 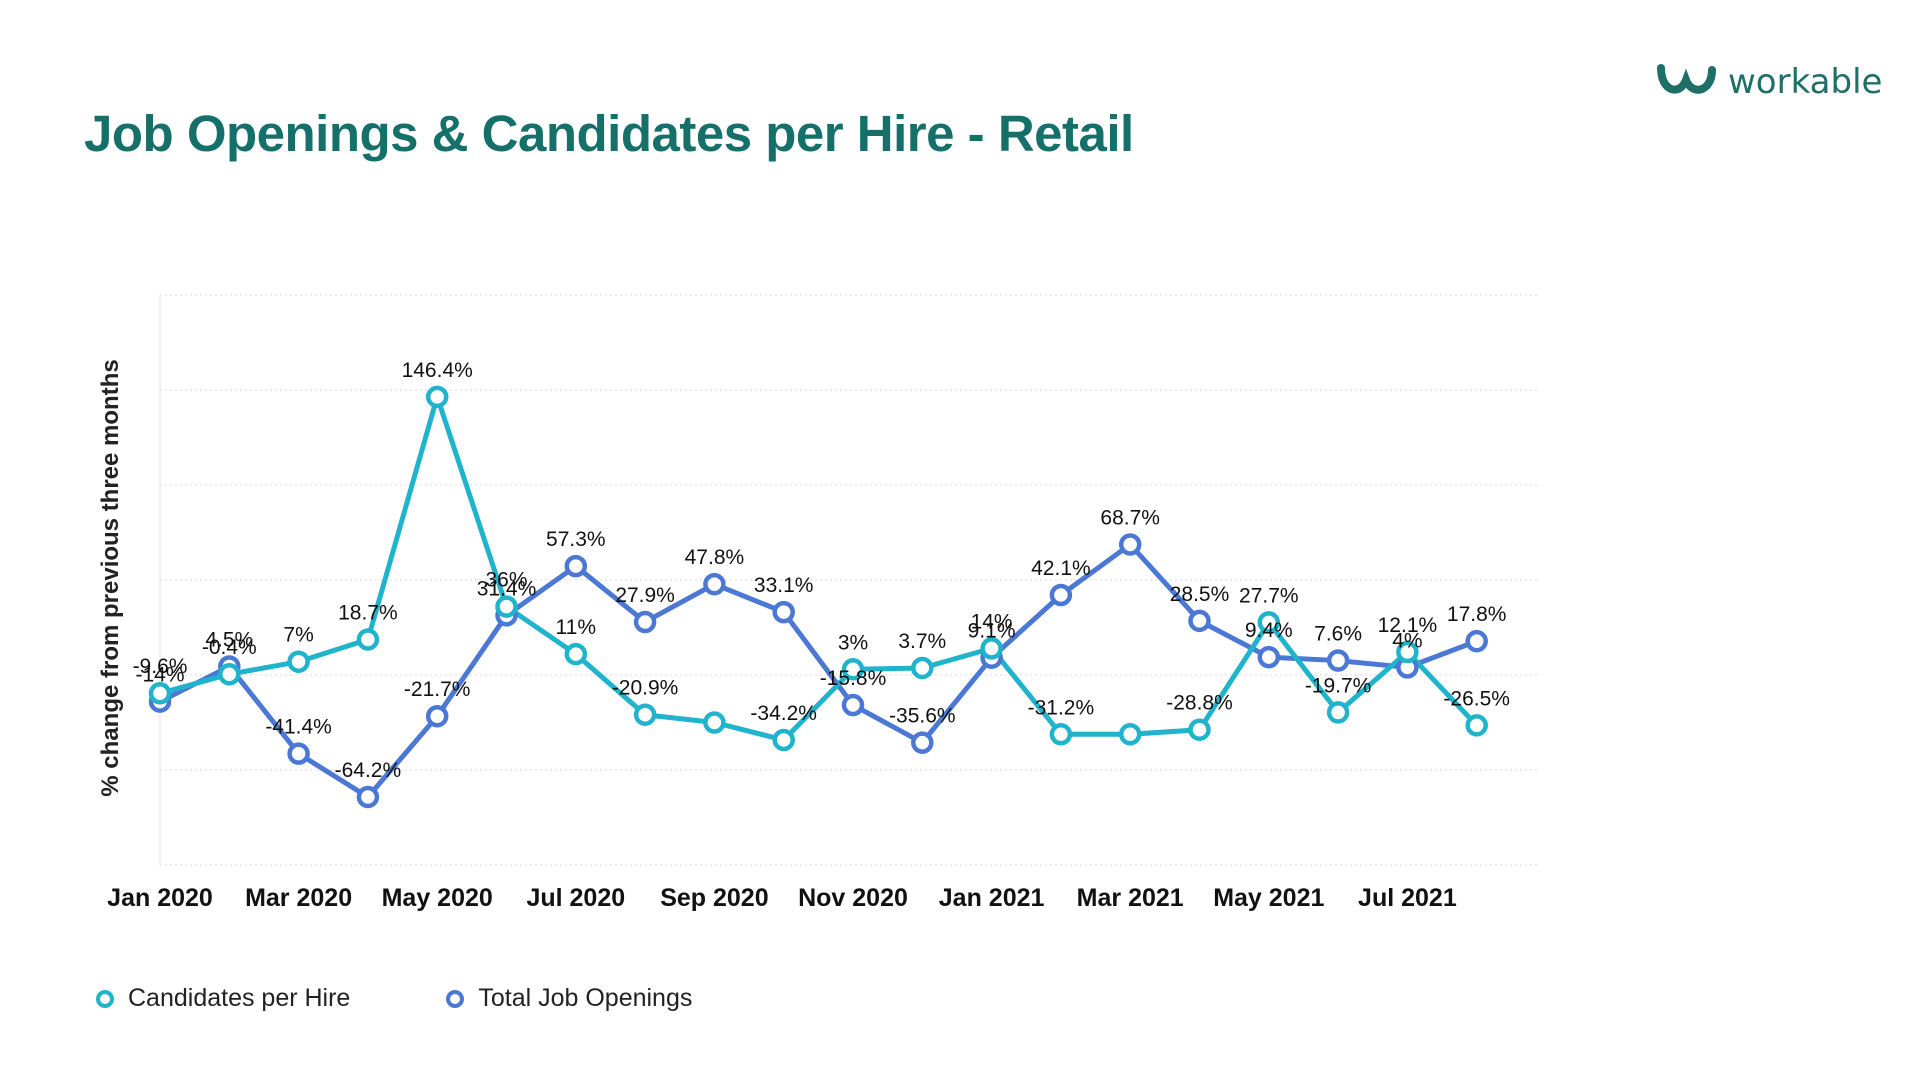 I want to click on data-label: 4%, so click(x=1407, y=640).